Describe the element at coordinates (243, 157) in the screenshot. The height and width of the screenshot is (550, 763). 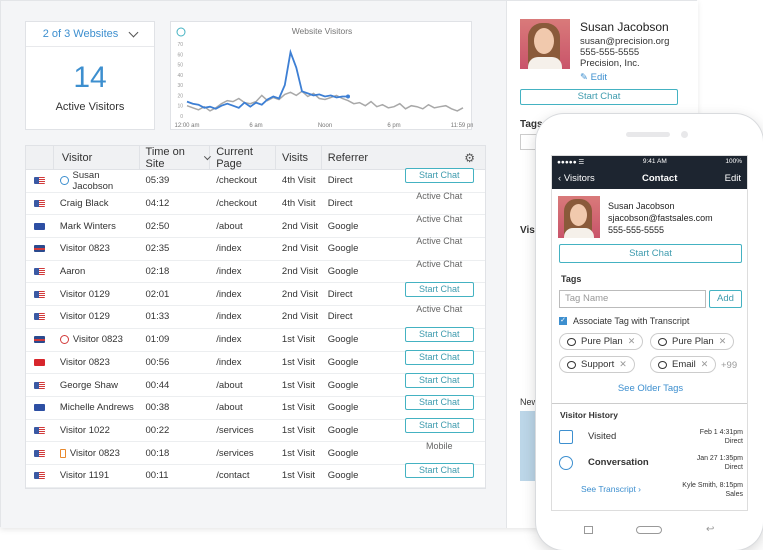
I see `page-column-header: Current Page` at that location.